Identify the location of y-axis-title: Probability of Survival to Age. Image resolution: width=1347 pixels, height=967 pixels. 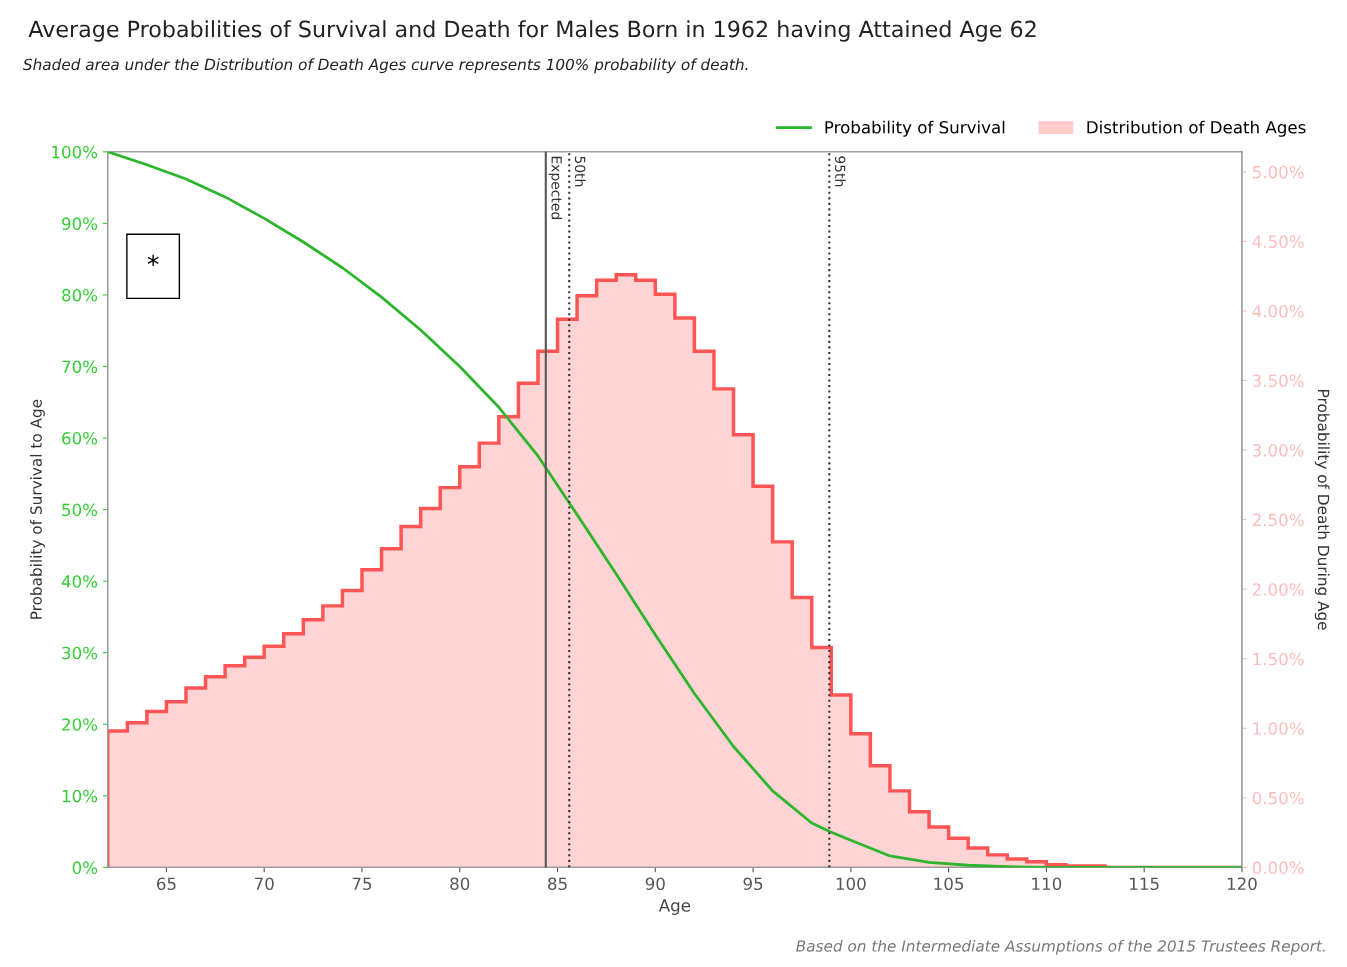
(37, 509).